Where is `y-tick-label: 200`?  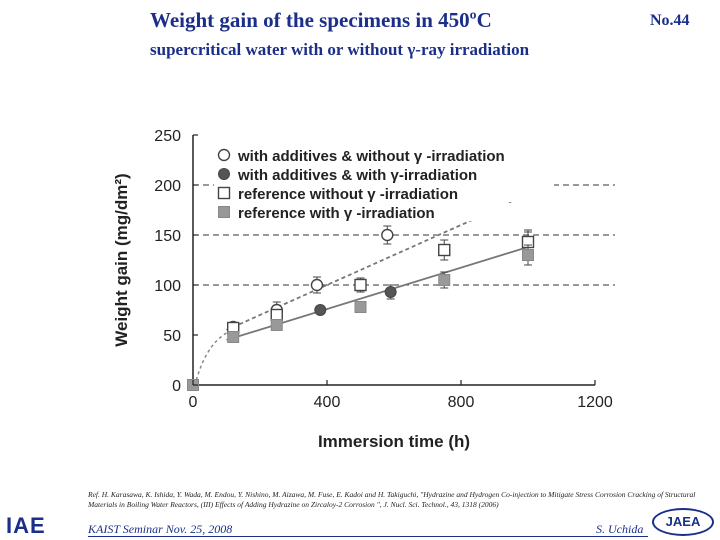 y-tick-label: 200 is located at coordinates (167, 186).